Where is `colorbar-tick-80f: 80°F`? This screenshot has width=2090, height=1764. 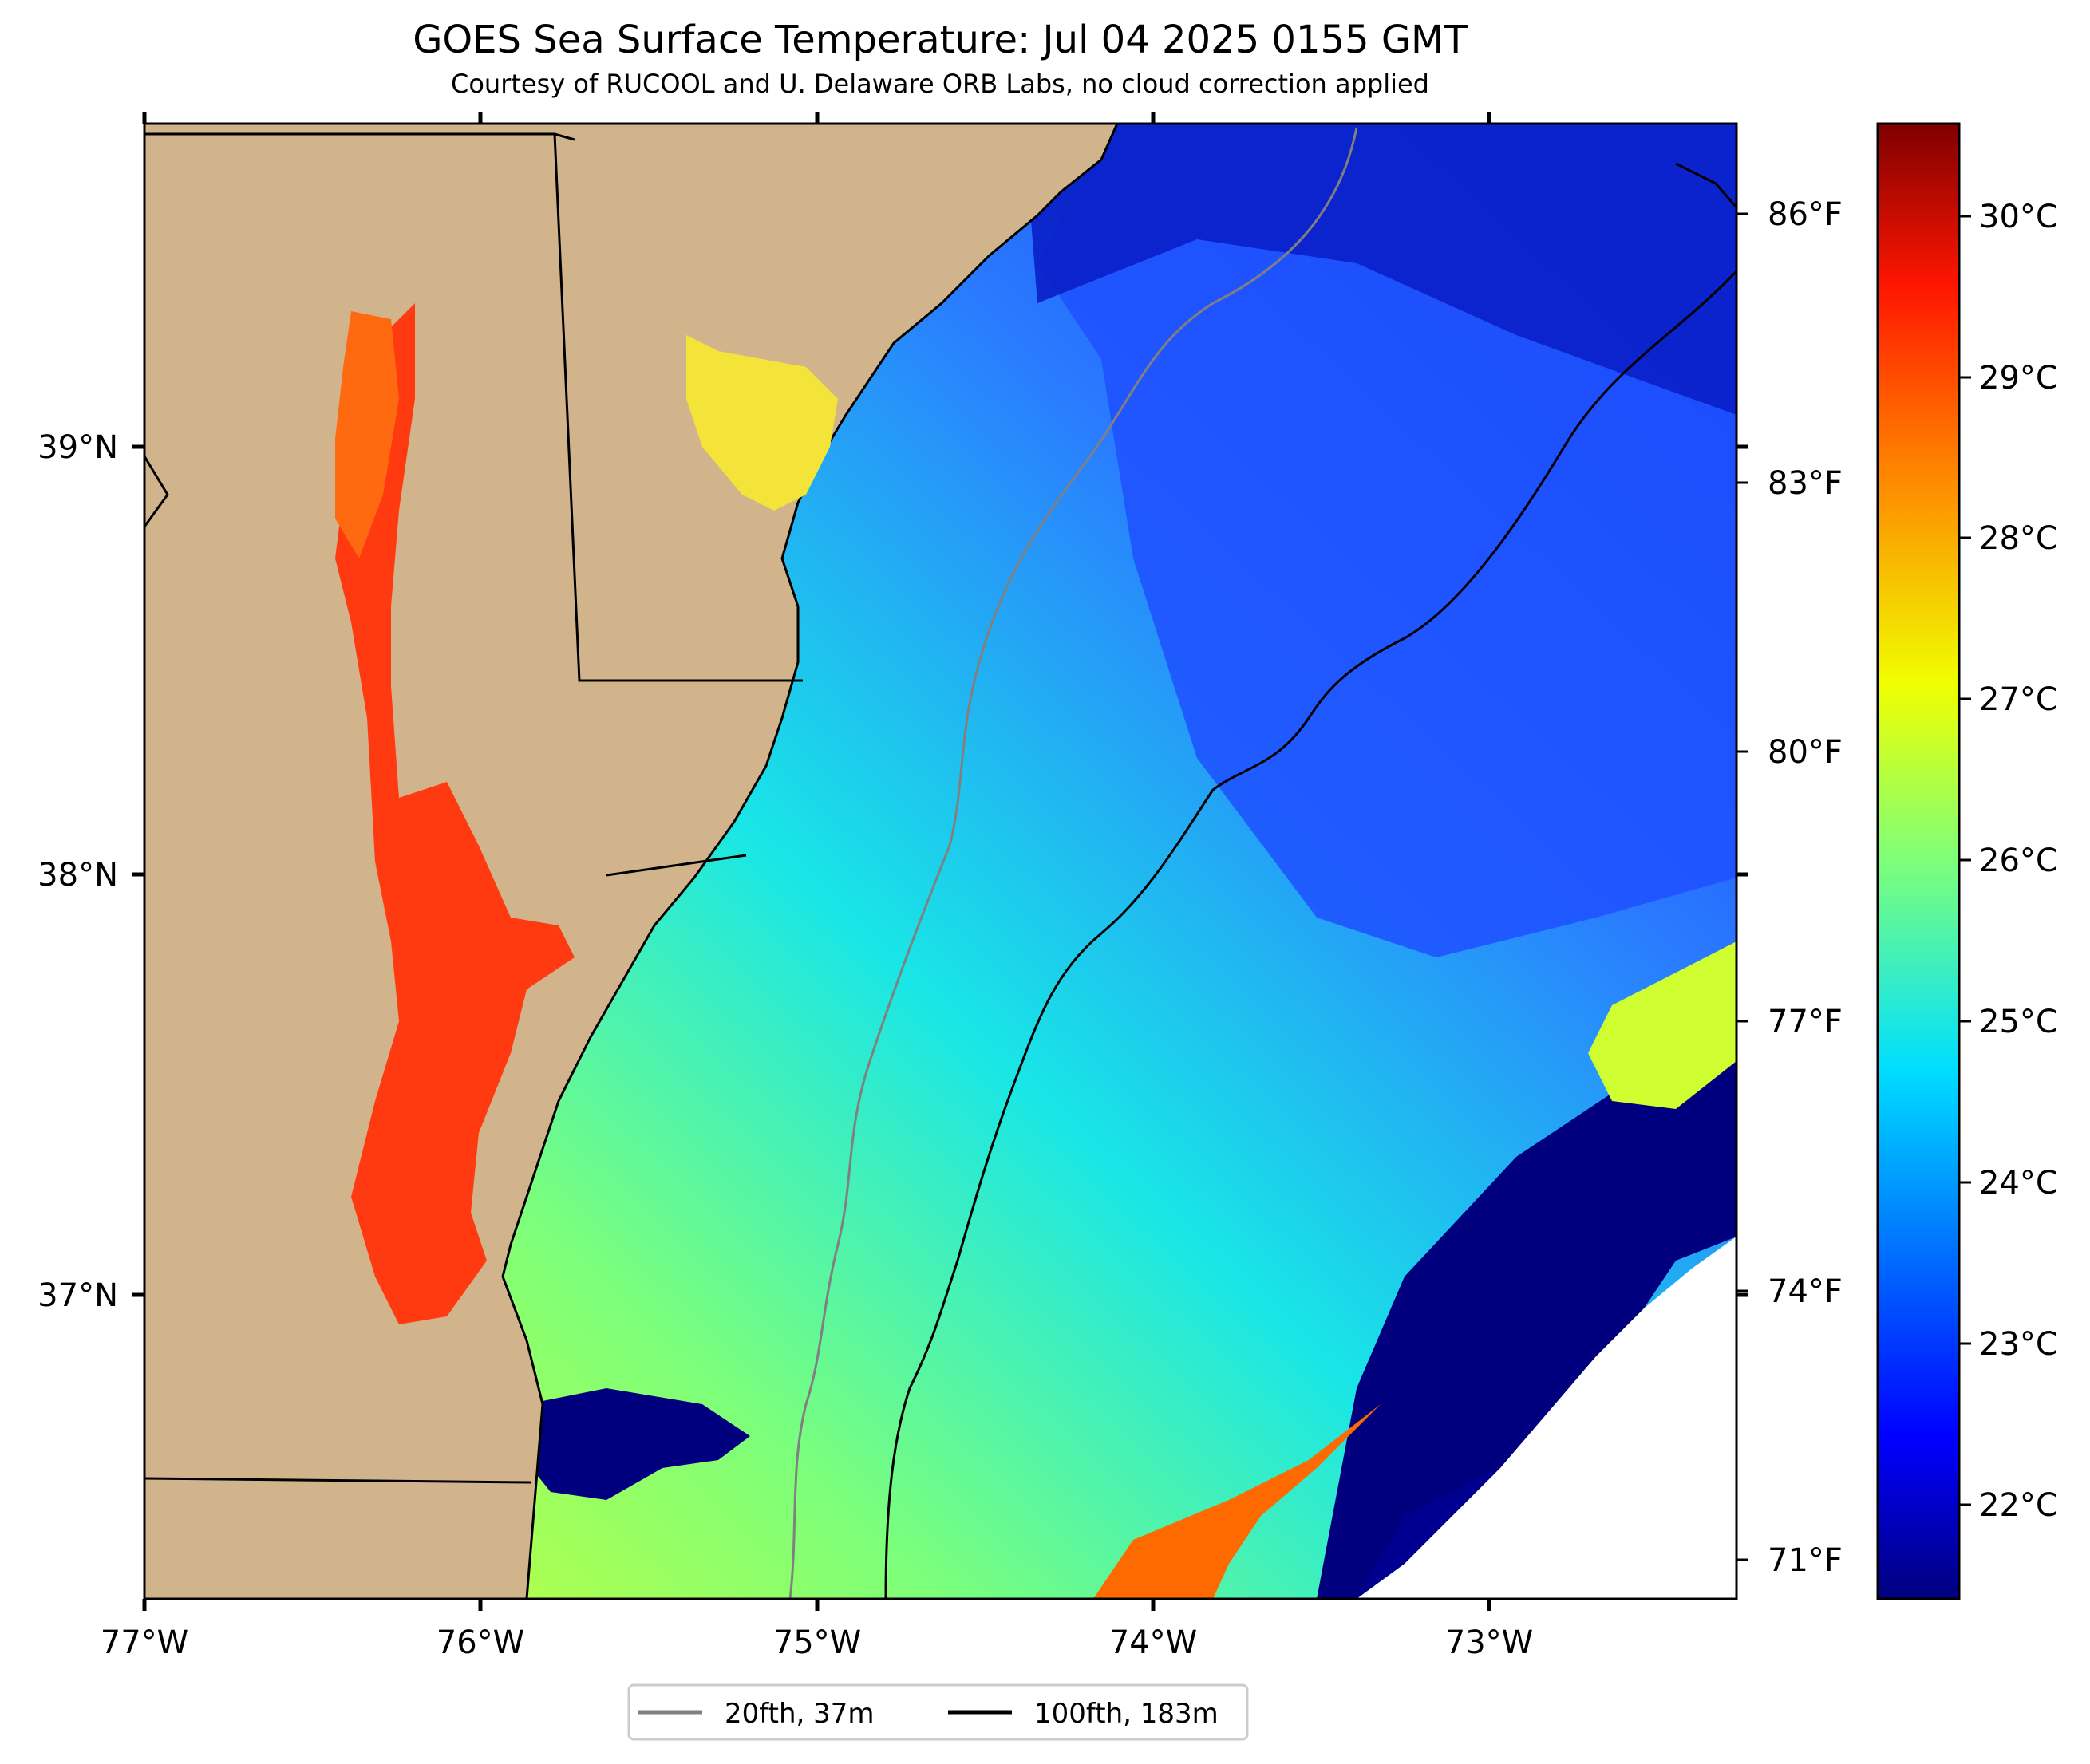
colorbar-tick-80f: 80°F is located at coordinates (1805, 752).